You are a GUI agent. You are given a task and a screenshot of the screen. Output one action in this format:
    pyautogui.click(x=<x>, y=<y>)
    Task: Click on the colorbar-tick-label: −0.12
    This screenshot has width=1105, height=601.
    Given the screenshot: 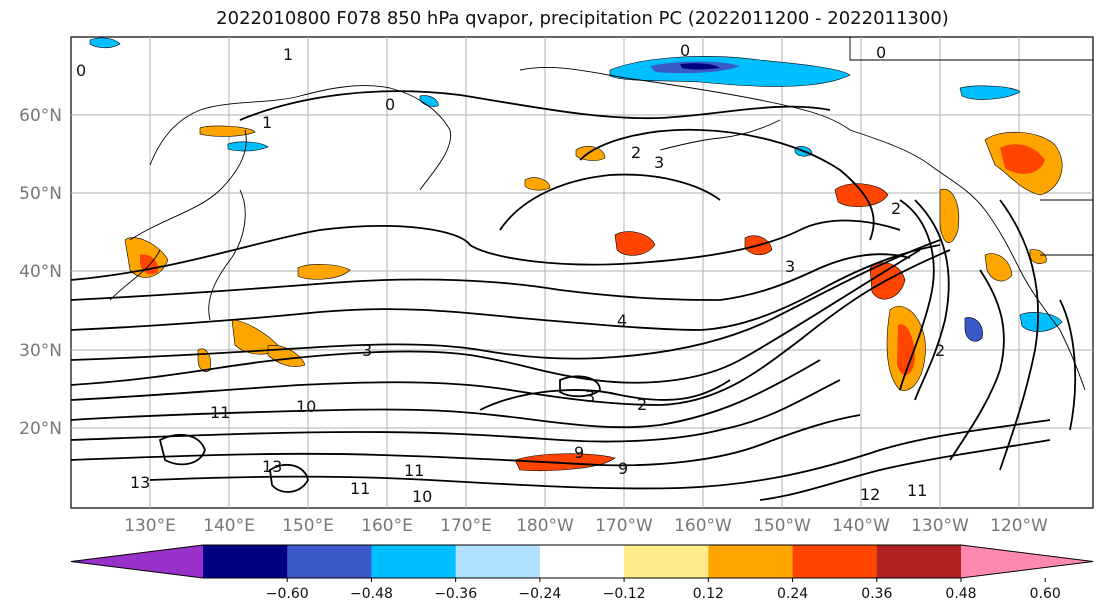 What is the action you would take?
    pyautogui.click(x=624, y=593)
    